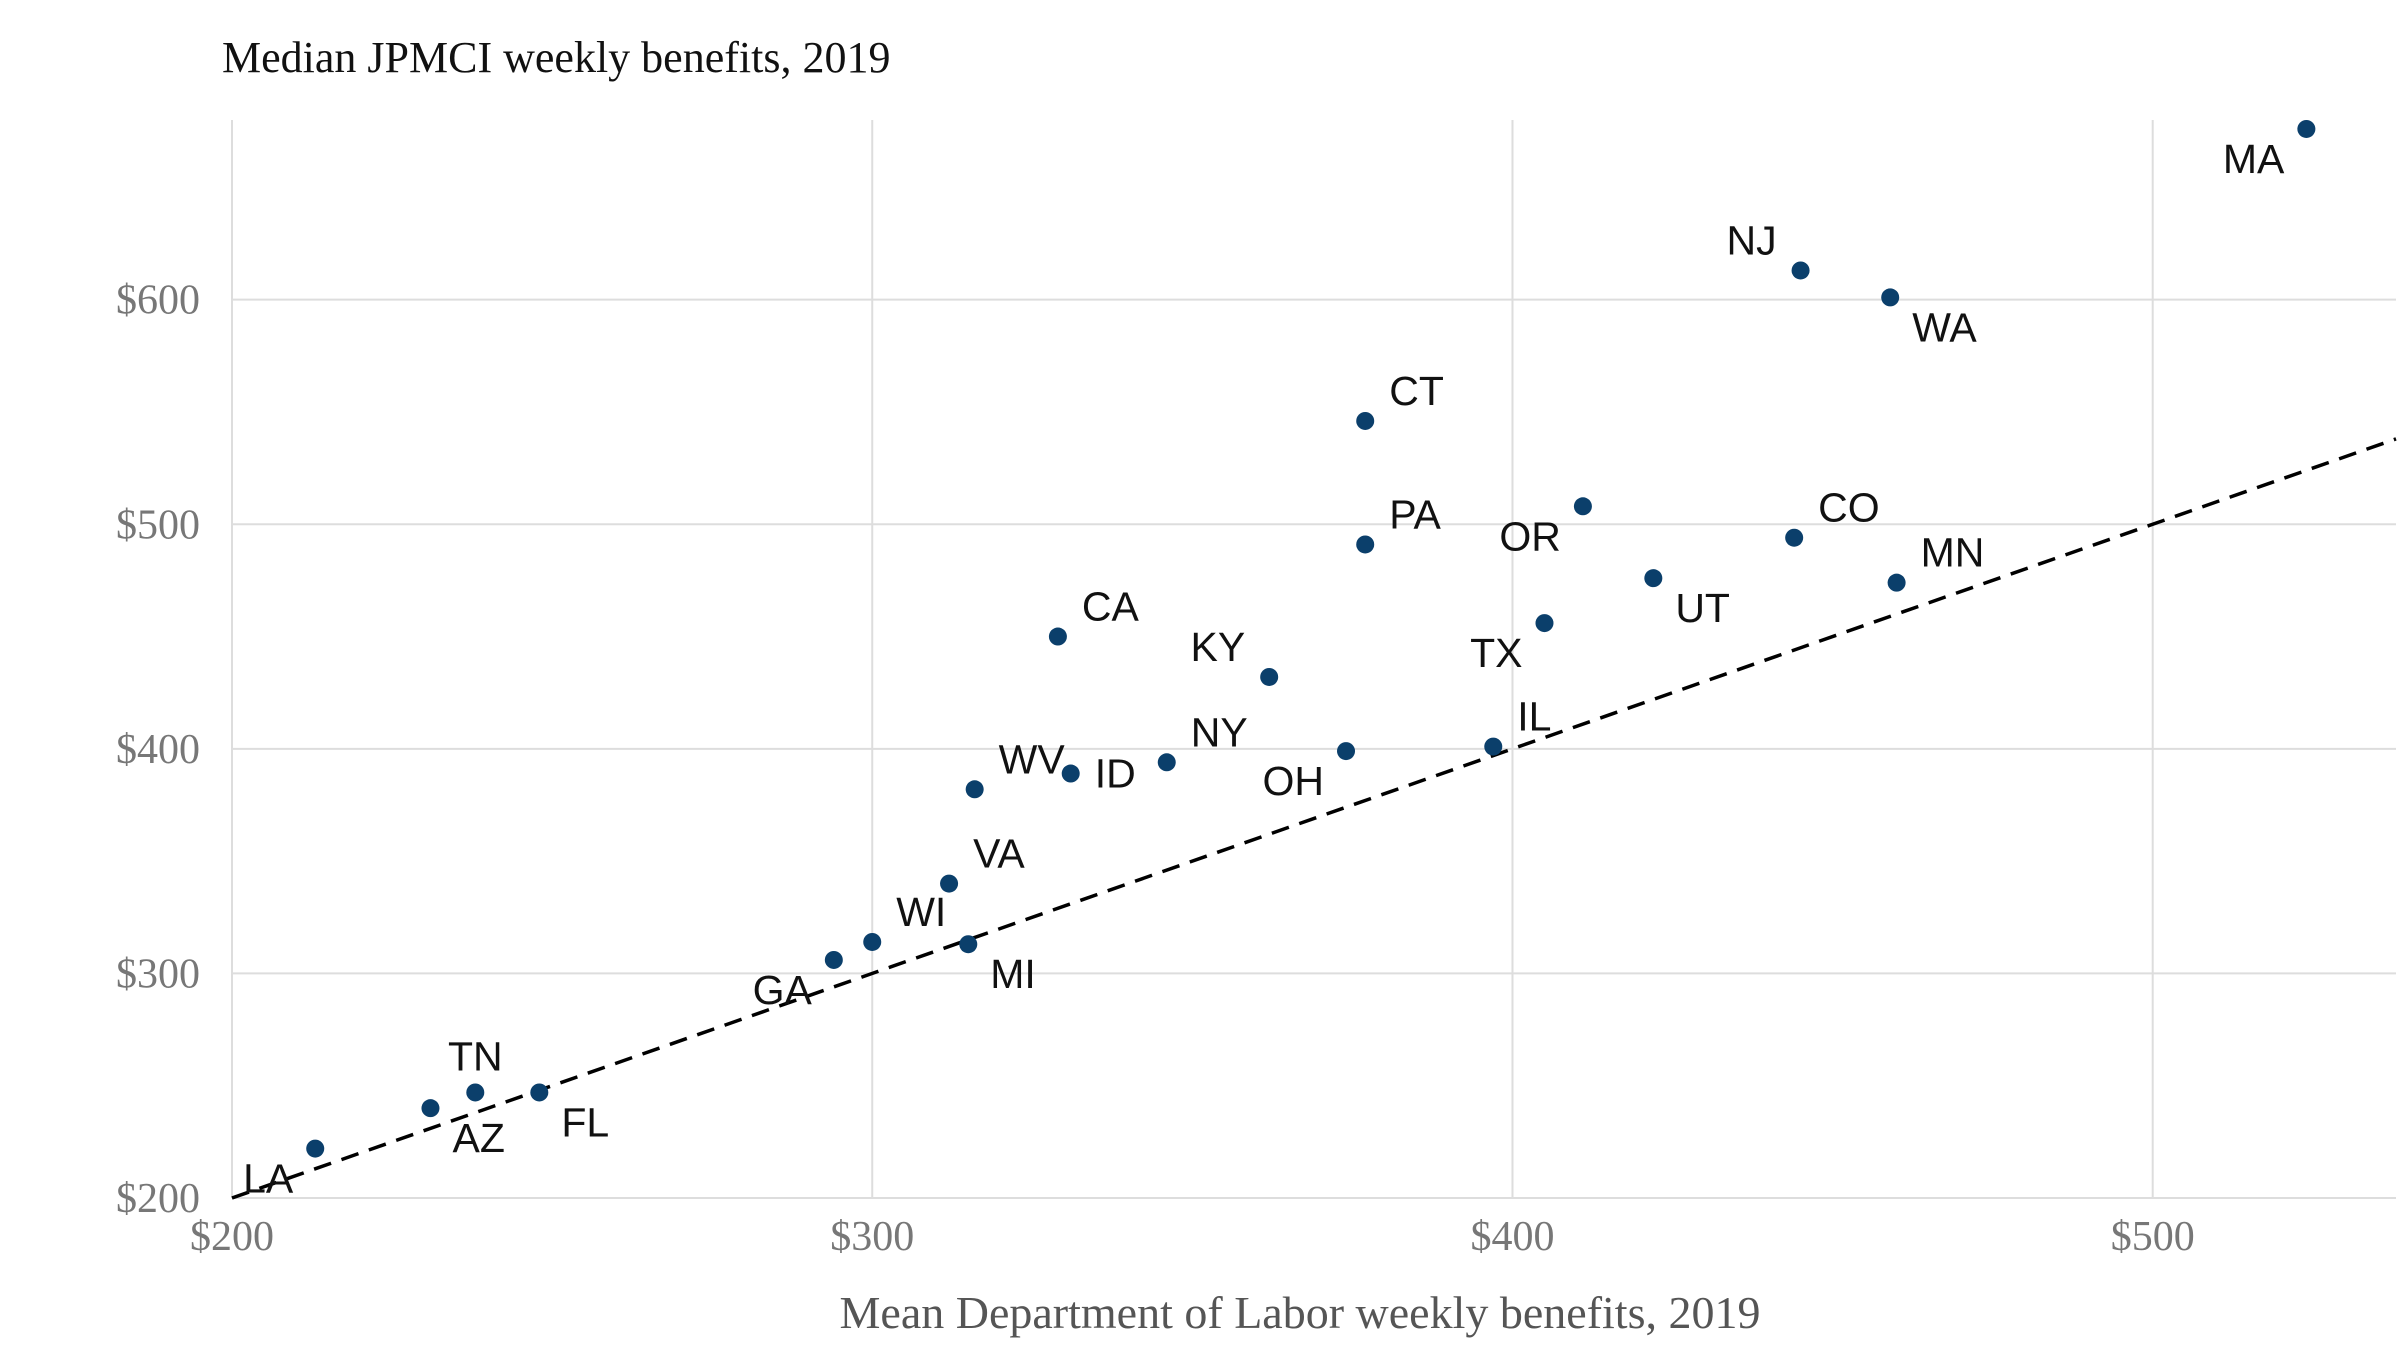  What do you see at coordinates (556, 57) in the screenshot?
I see `chart-title: Median JPMCI weekly benefits, 2019` at bounding box center [556, 57].